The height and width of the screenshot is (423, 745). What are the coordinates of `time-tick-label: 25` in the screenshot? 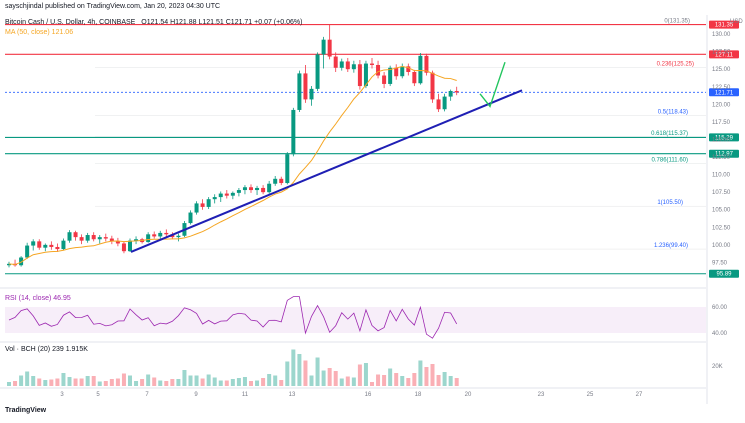 It's located at (590, 395).